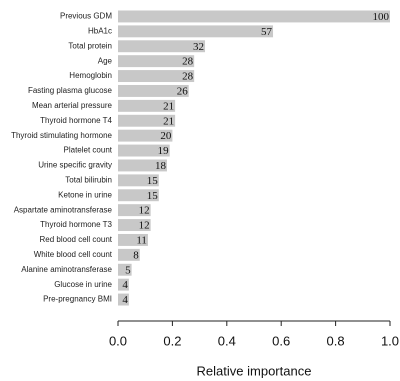  I want to click on x-tick-label: 0.6, so click(281, 340).